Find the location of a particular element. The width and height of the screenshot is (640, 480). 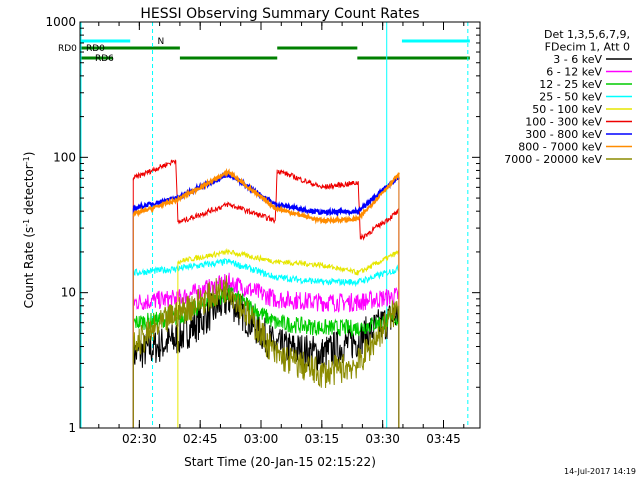

x-tick-label: 03:15 is located at coordinates (322, 439).